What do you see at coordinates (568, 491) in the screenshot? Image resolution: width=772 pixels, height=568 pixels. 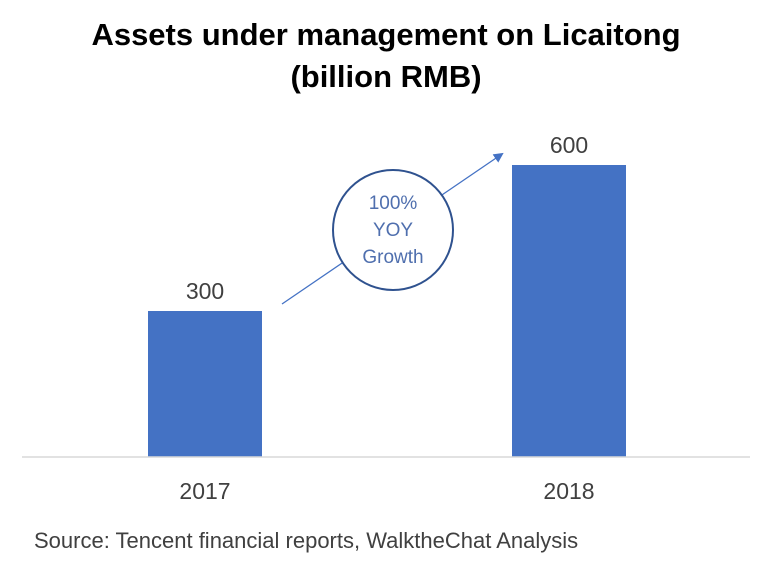 I see `x-tick-label-2018: 2018` at bounding box center [568, 491].